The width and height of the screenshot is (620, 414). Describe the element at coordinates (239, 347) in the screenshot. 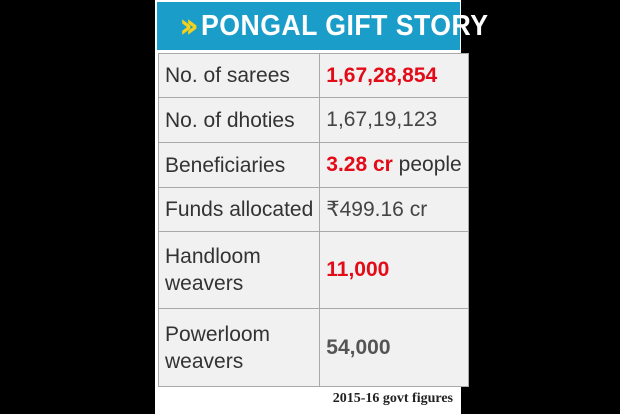

I see `row-label-cell: Powerloom weavers` at that location.